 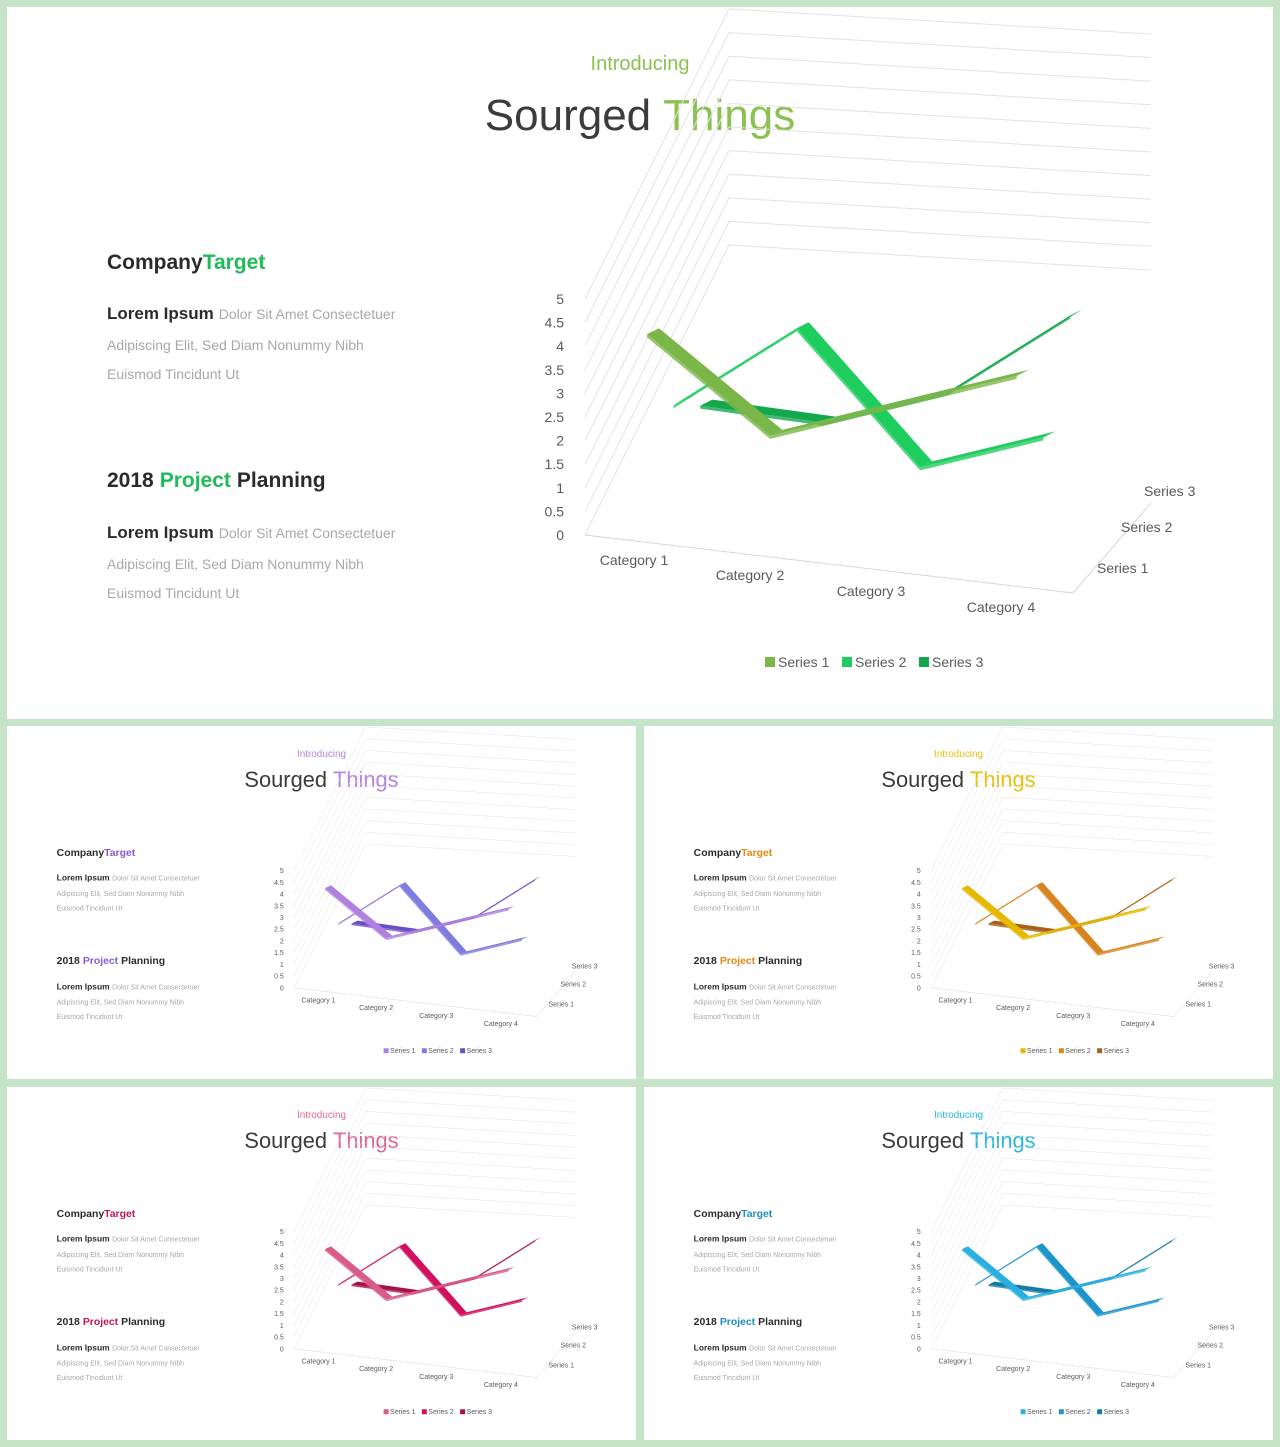 What do you see at coordinates (1074, 1051) in the screenshot?
I see `chart-legend: Series 1 Series 2 Series 3` at bounding box center [1074, 1051].